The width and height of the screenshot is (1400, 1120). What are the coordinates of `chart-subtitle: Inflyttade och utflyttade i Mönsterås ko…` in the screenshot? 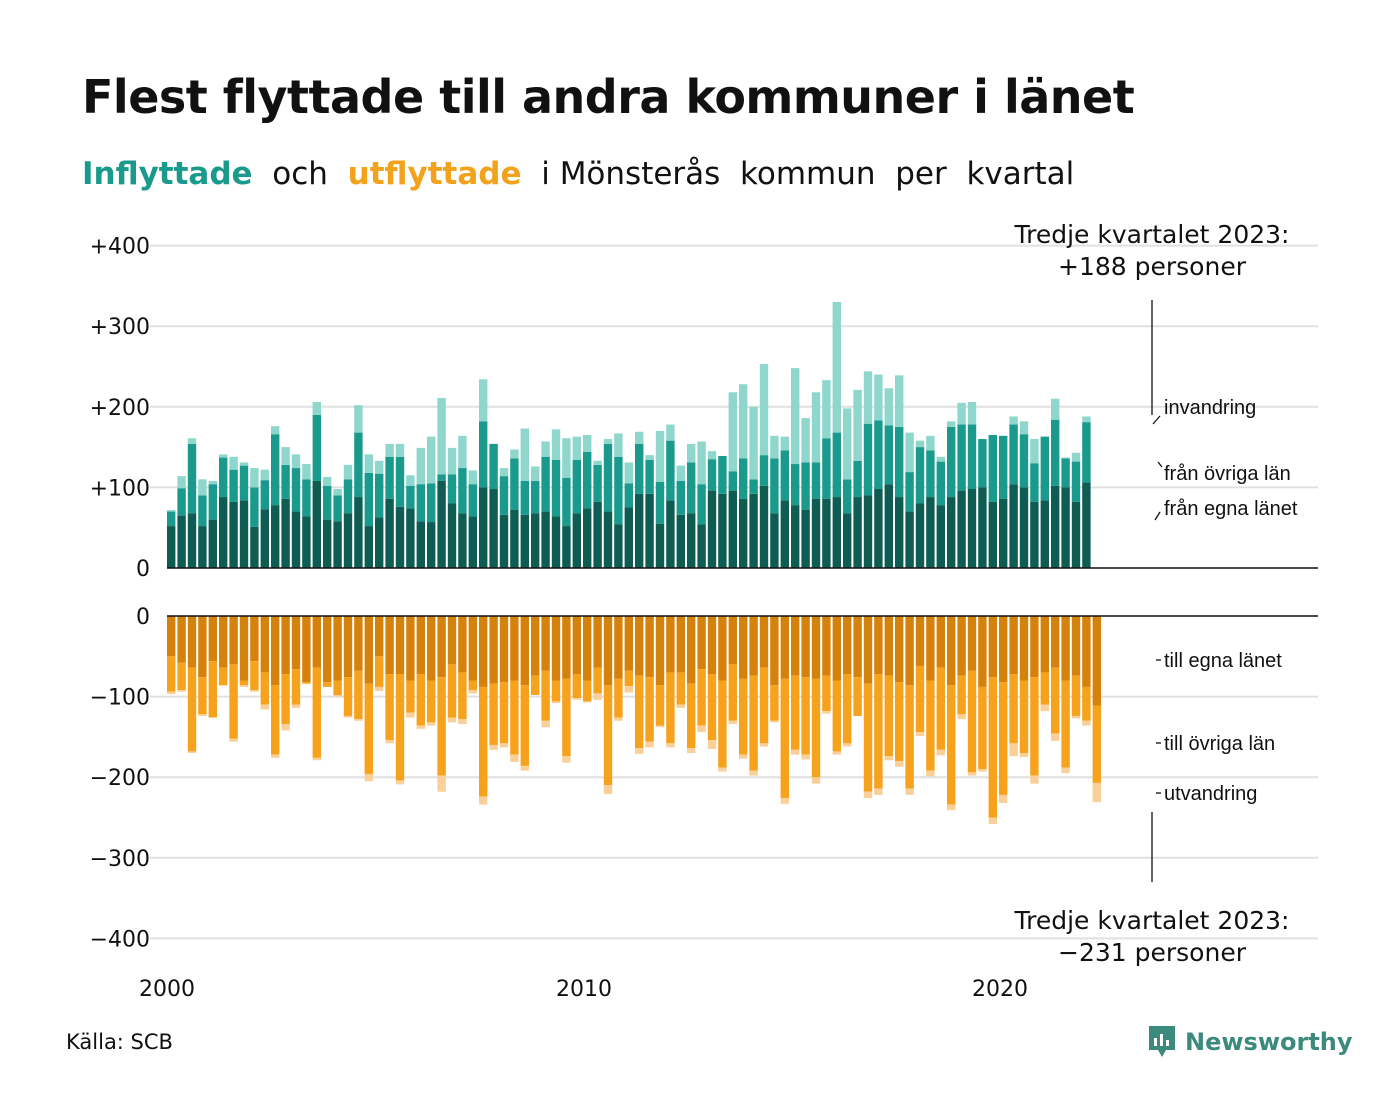 It's located at (578, 174).